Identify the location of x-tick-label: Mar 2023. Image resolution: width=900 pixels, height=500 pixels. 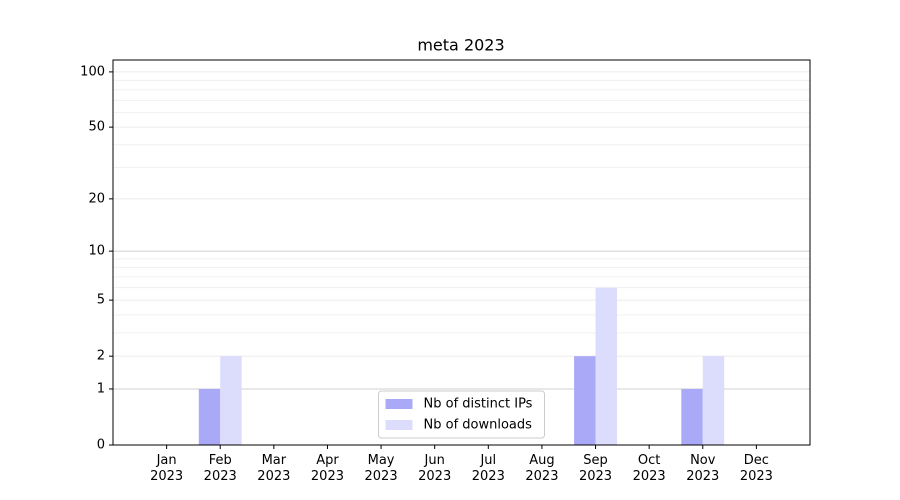
(274, 468).